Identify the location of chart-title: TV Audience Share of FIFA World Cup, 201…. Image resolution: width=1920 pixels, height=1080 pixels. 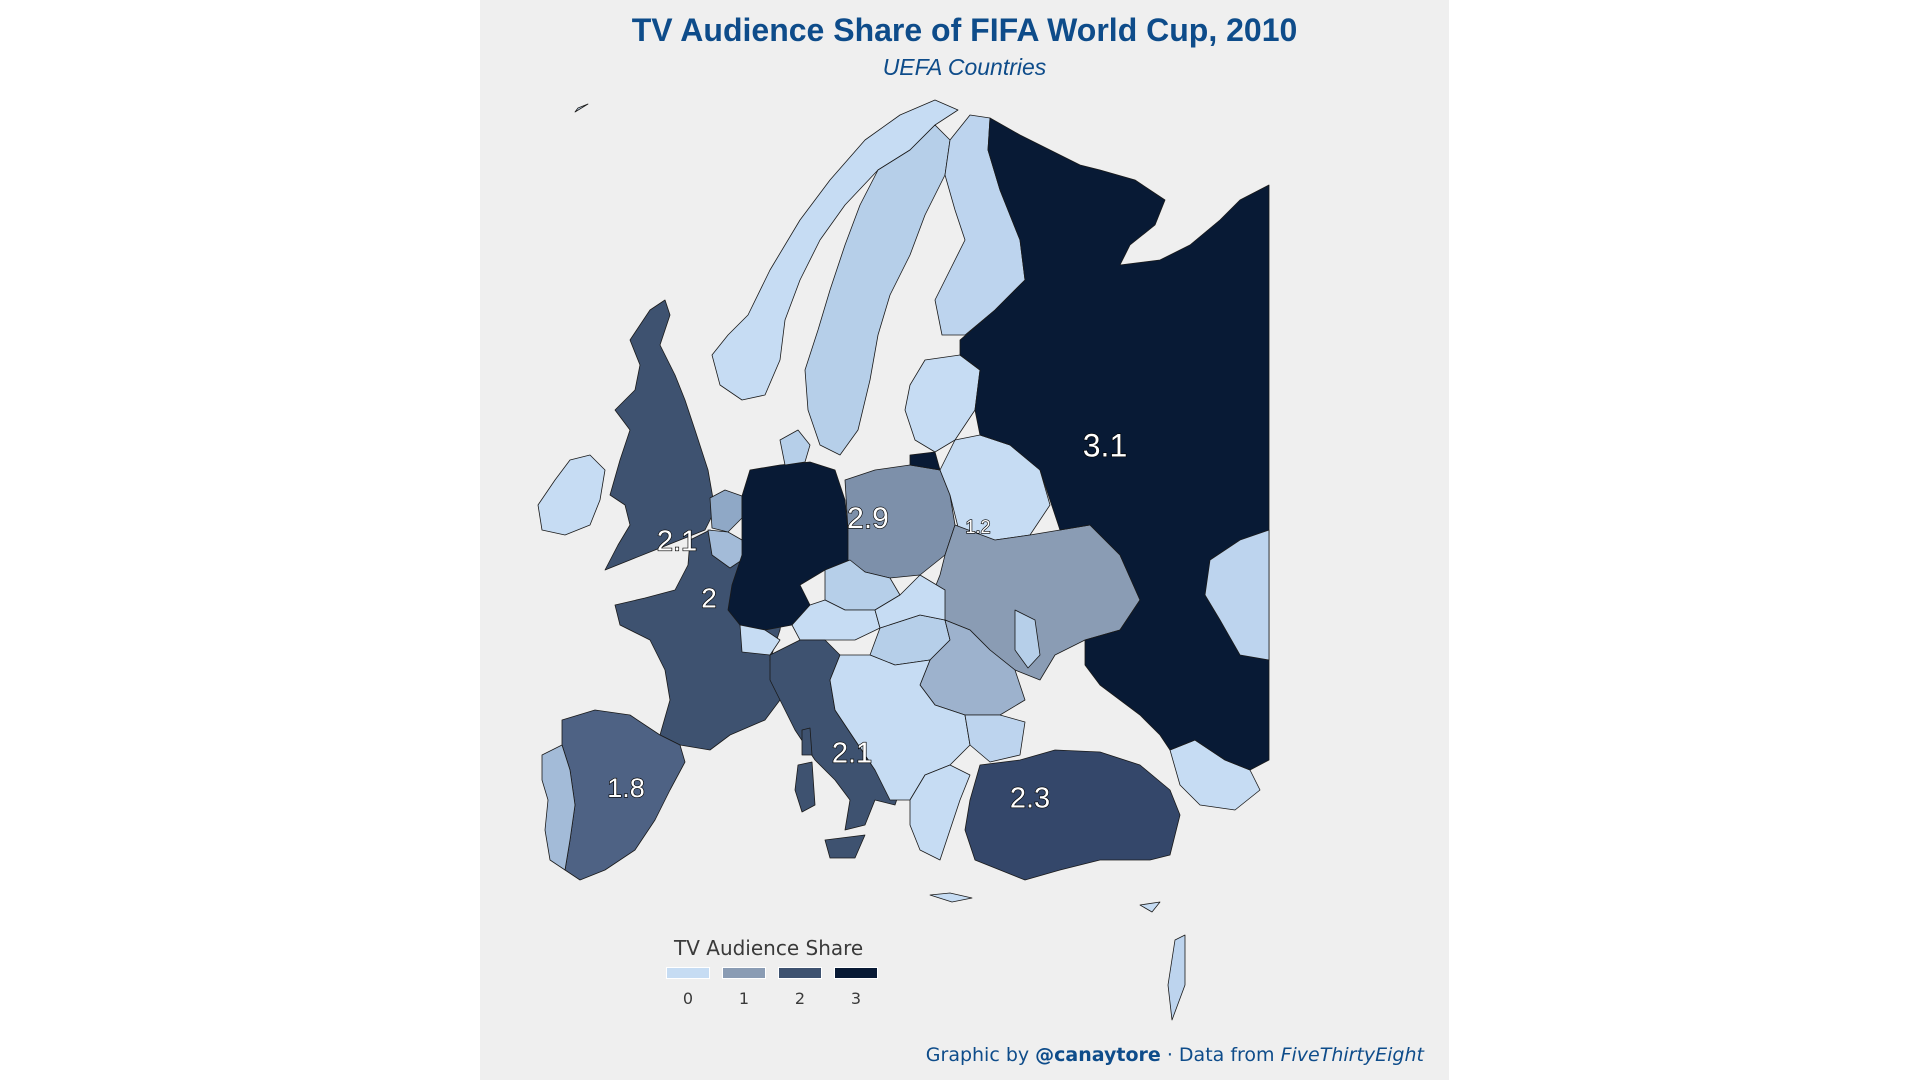
(964, 30).